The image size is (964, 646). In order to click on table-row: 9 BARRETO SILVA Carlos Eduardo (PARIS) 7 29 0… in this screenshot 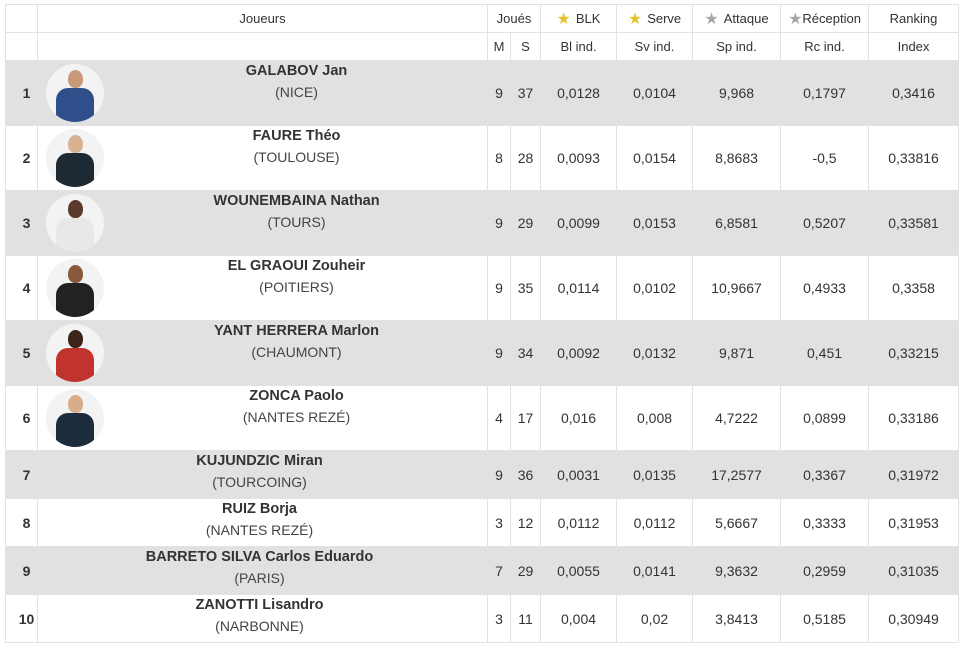, I will do `click(482, 570)`.